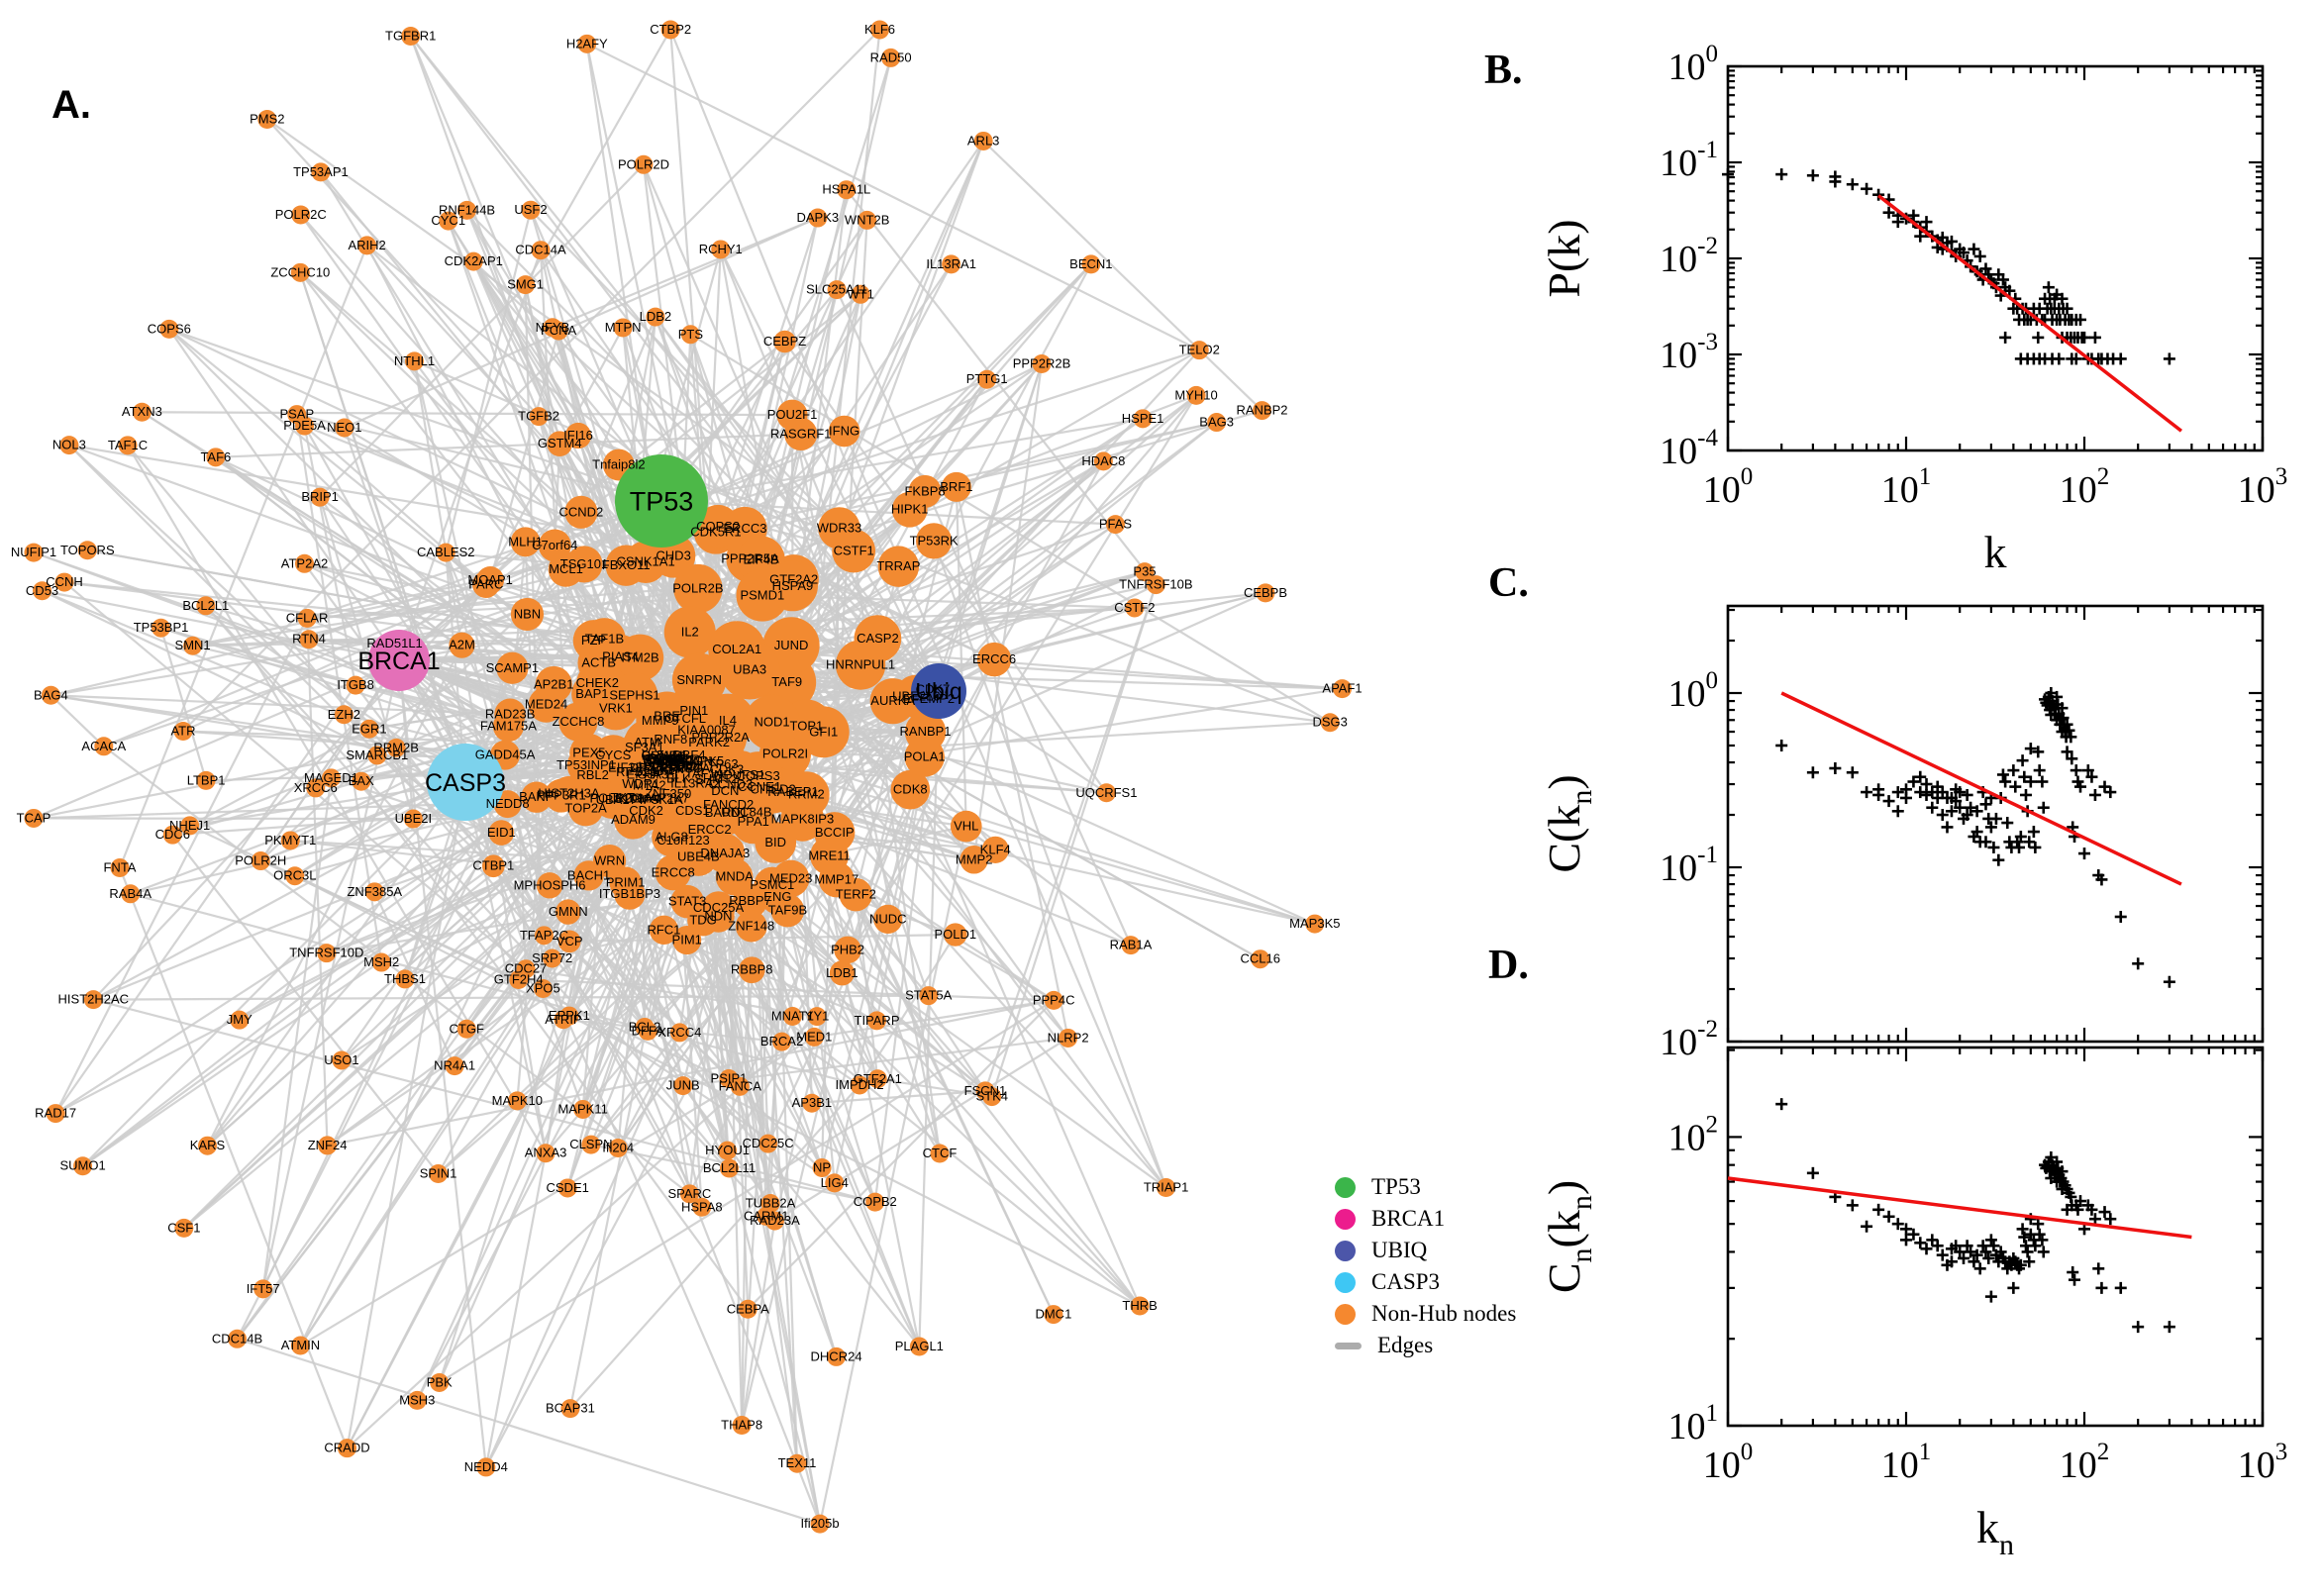 This screenshot has width=2323, height=1596. What do you see at coordinates (888, 919) in the screenshot?
I see `gene-label: NUDC` at bounding box center [888, 919].